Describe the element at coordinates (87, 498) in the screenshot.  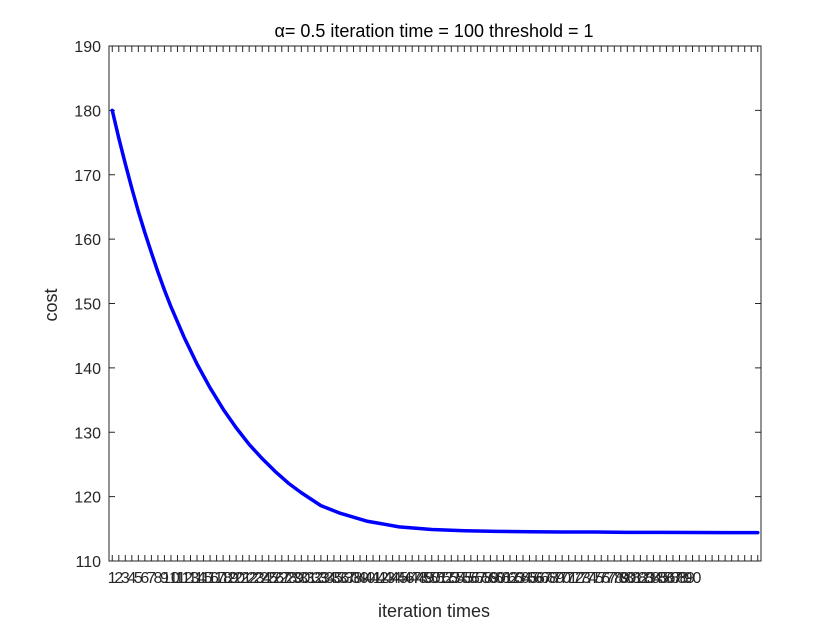
I see `y-tick-label: 120` at that location.